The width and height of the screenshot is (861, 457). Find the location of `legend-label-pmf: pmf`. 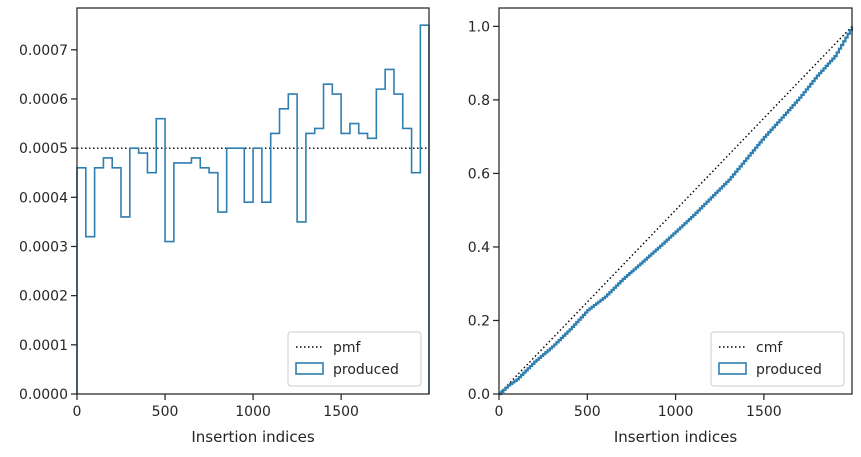

legend-label-pmf: pmf is located at coordinates (347, 348).